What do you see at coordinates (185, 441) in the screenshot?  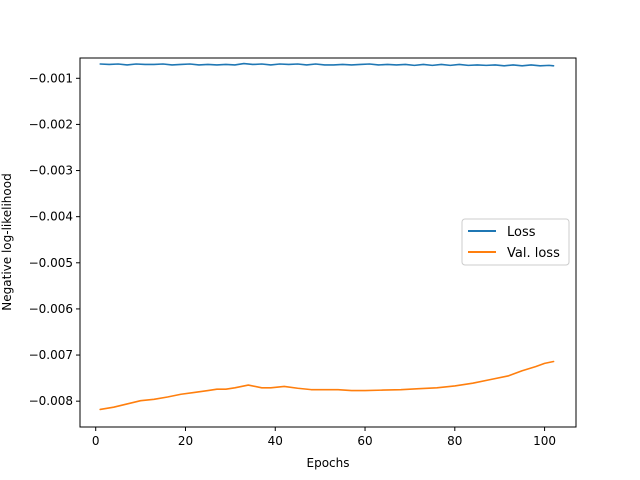 I see `x-tick-label: 20` at bounding box center [185, 441].